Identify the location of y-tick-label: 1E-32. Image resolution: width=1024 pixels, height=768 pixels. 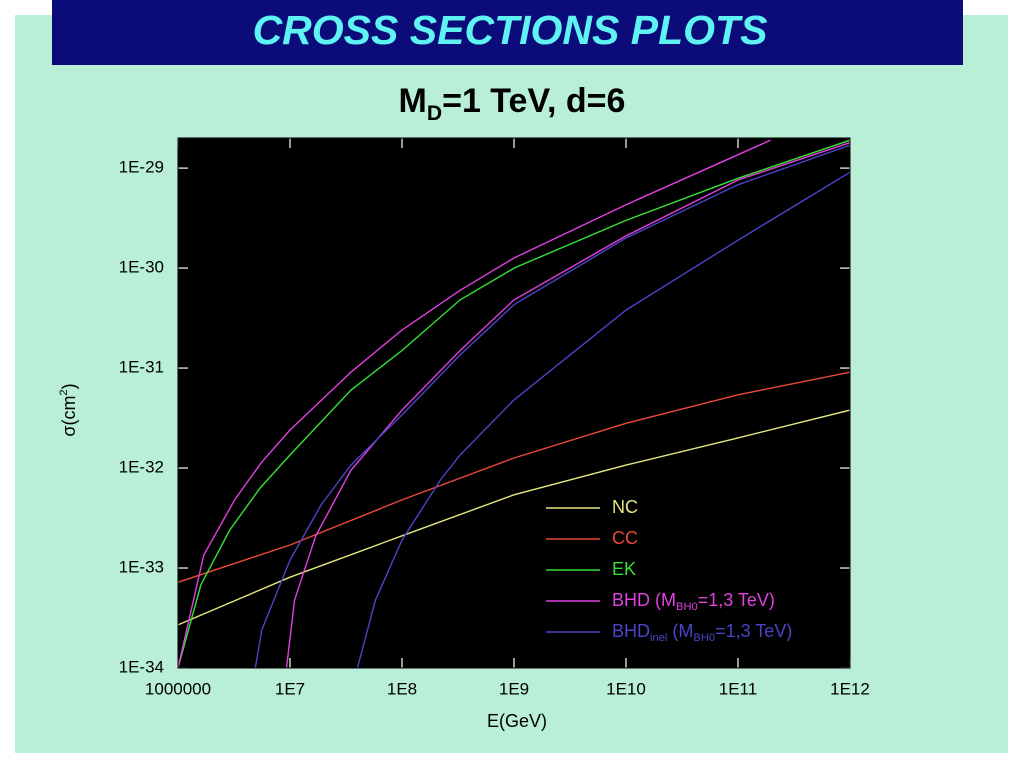
(141, 467).